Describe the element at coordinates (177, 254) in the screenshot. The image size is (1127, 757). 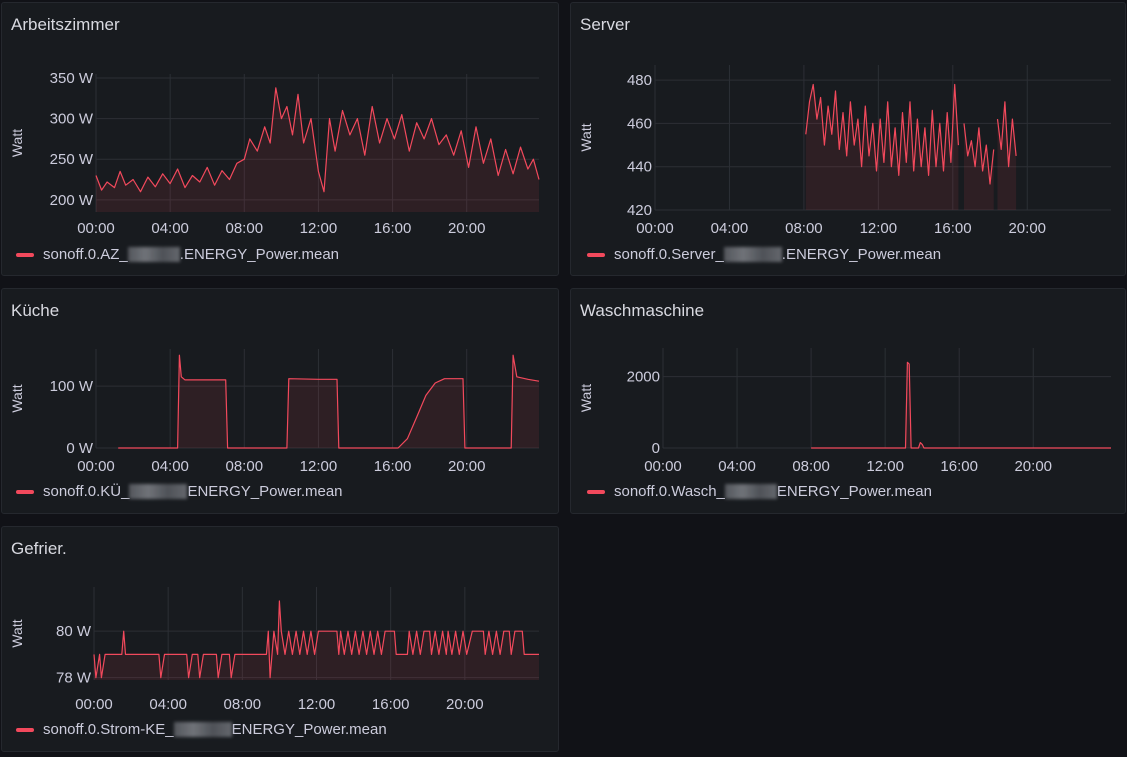
I see `legend-item: sonoff.0.AZ_ .ENERGY_Power.mean` at that location.